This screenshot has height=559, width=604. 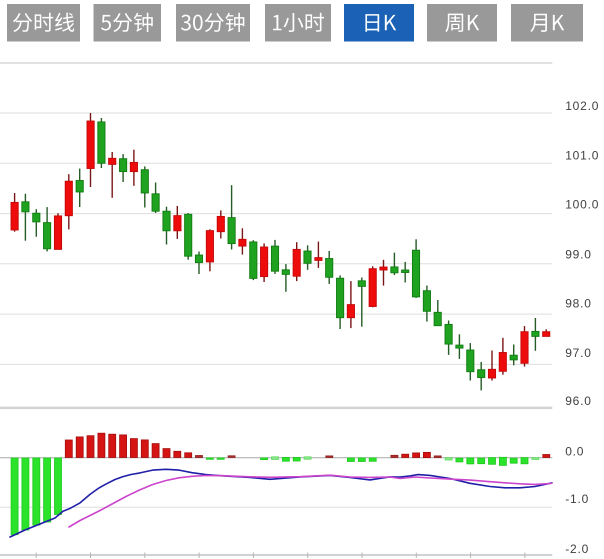 I want to click on svg-text: 101.0, so click(x=582, y=155).